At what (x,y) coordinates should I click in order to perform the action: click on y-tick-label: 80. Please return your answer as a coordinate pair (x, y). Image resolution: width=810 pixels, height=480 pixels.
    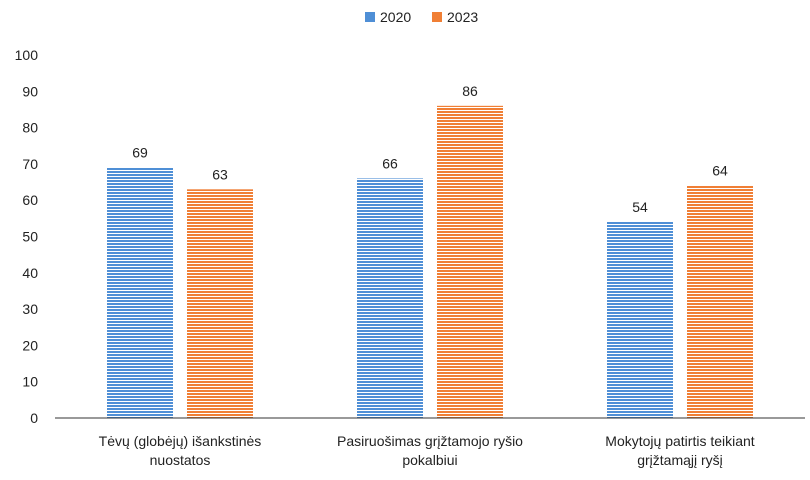
    Looking at the image, I should click on (30, 128).